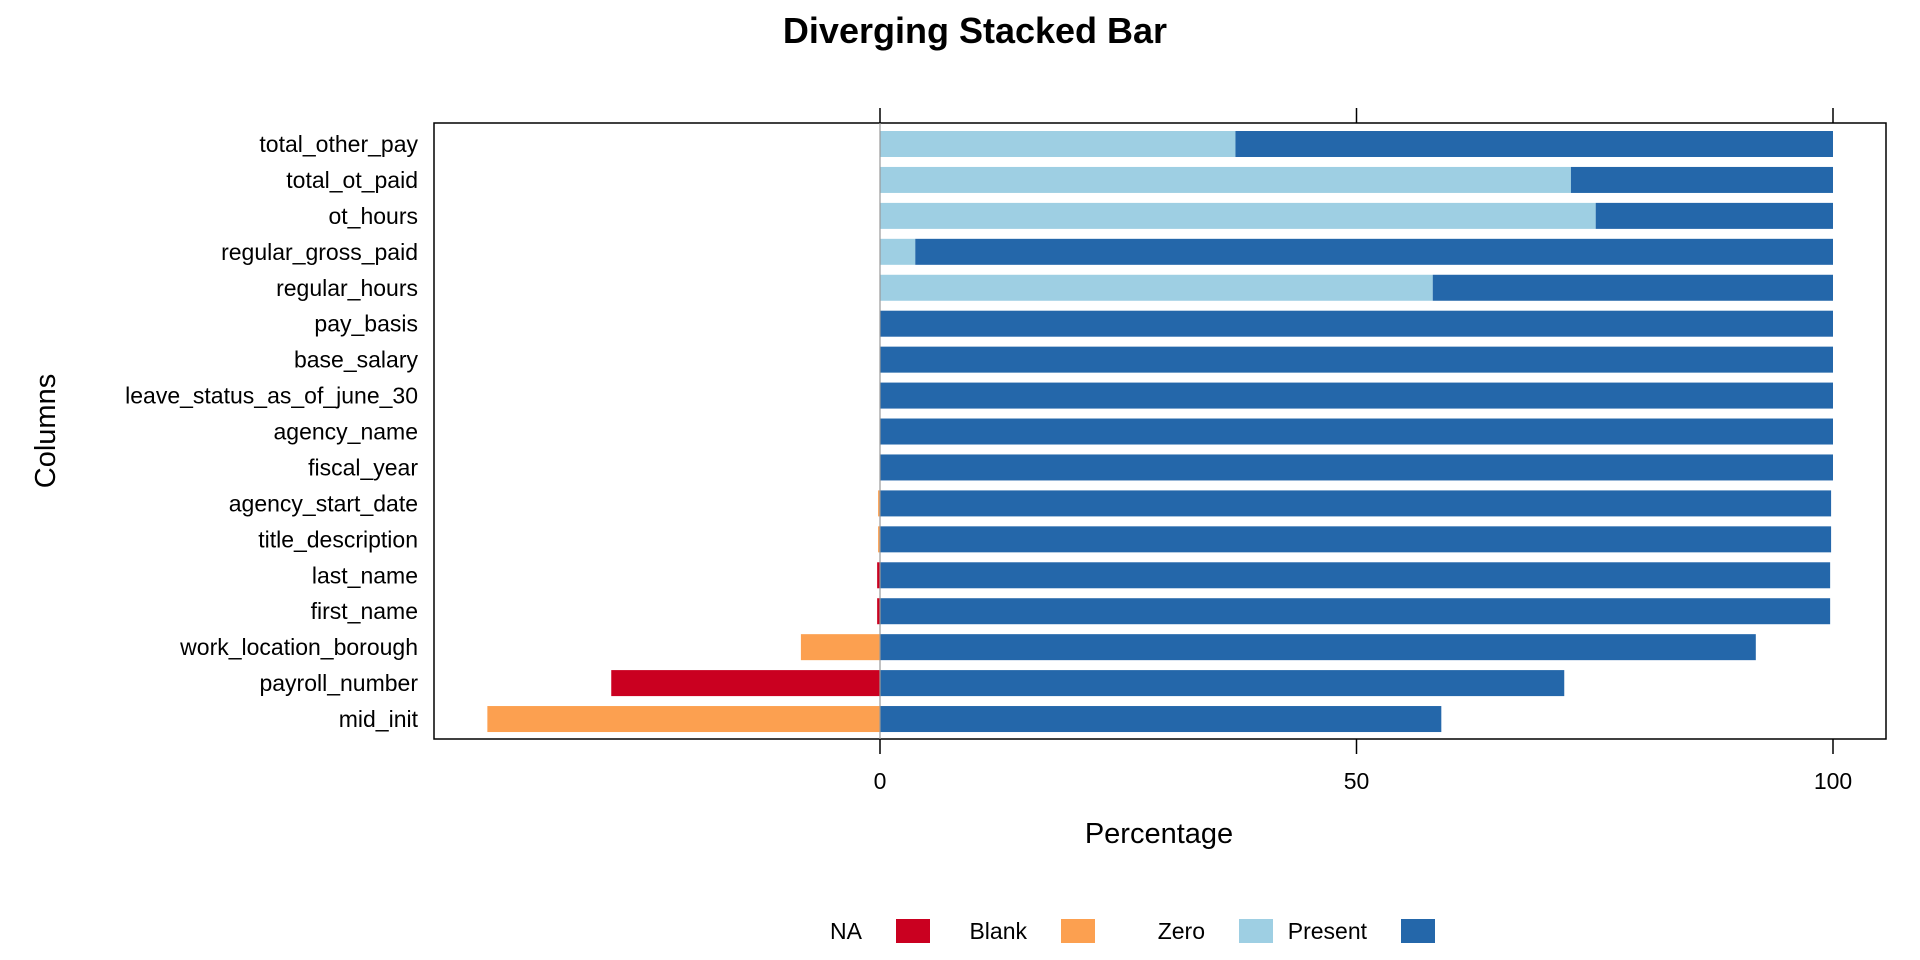  What do you see at coordinates (846, 931) in the screenshot?
I see `legend-label: NA` at bounding box center [846, 931].